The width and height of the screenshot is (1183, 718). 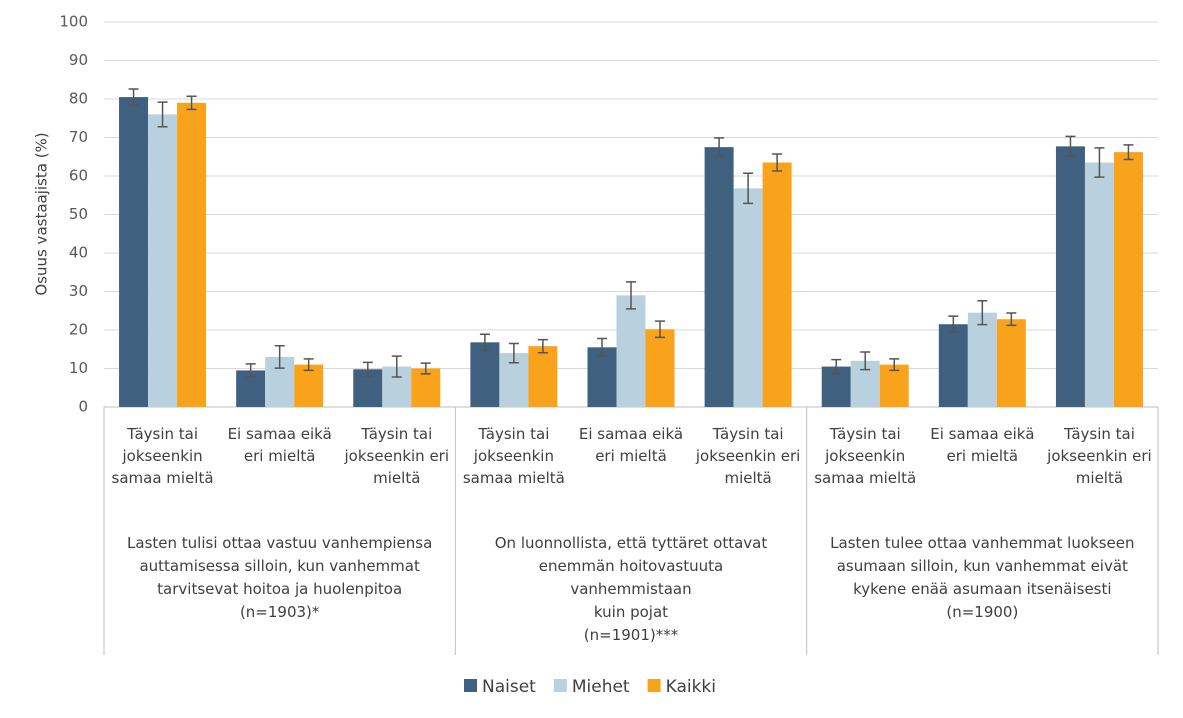 What do you see at coordinates (279, 566) in the screenshot?
I see `group-label: auttamisessa silloin, kun vanhemmat` at bounding box center [279, 566].